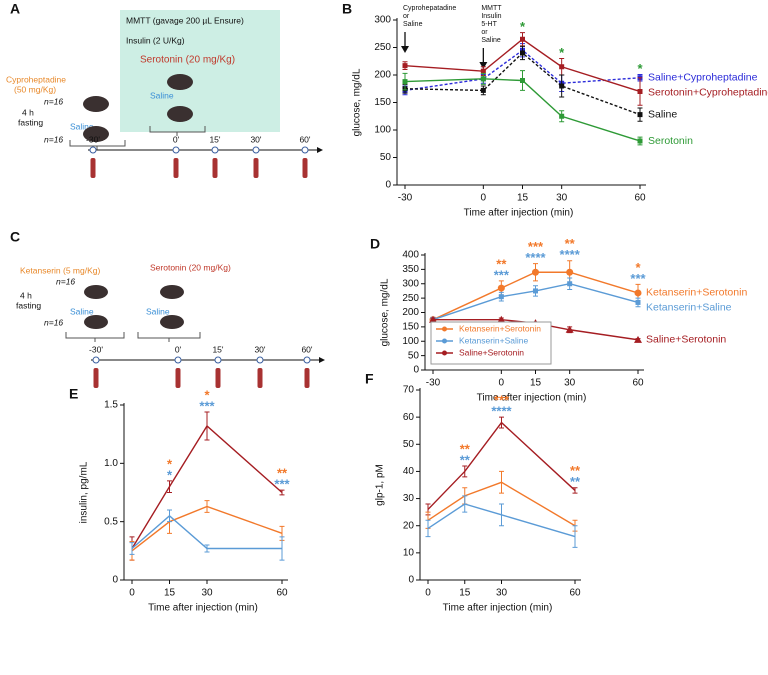 The image size is (768, 675). What do you see at coordinates (84, 492) in the screenshot?
I see `y-axis-label: insulin, pg/mL` at bounding box center [84, 492].